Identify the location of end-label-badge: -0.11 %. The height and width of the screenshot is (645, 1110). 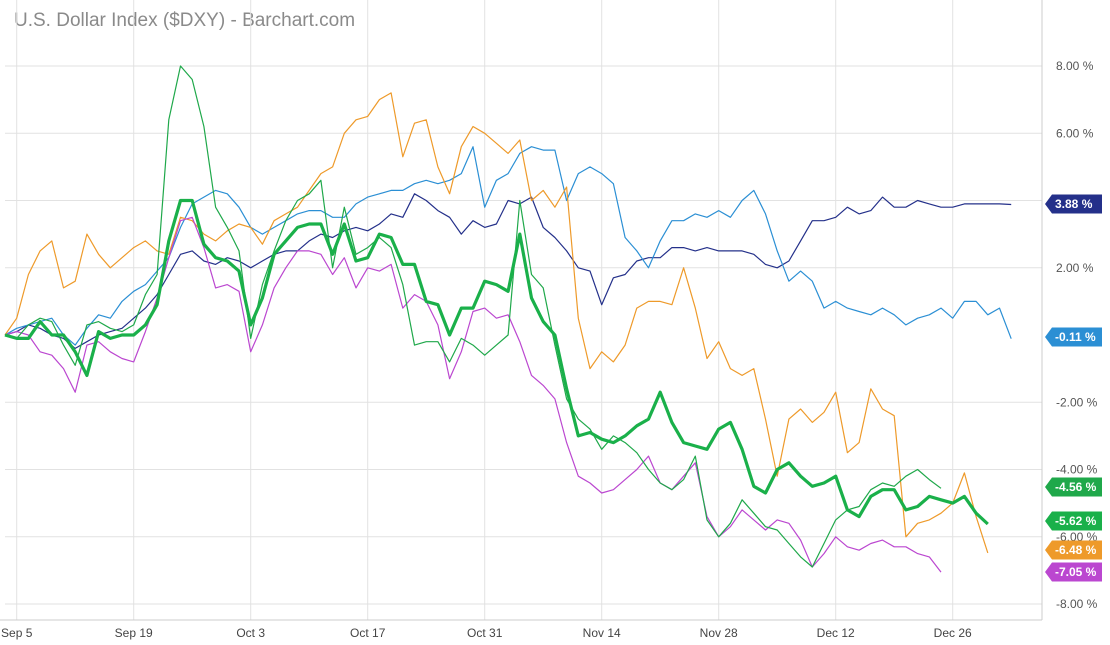
(1073, 337).